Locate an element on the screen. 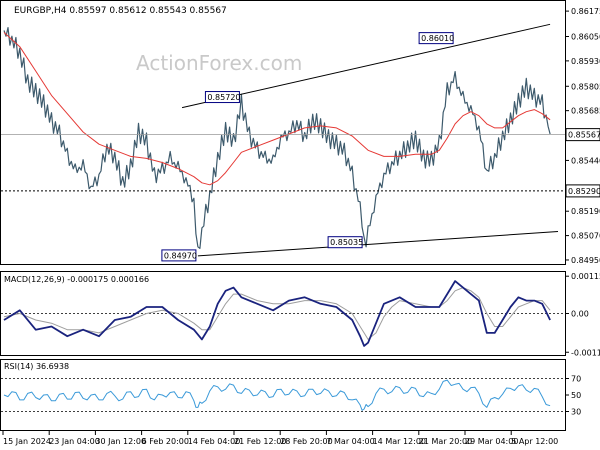  x-tick-label: 29 Mar 04:00 is located at coordinates (491, 441).